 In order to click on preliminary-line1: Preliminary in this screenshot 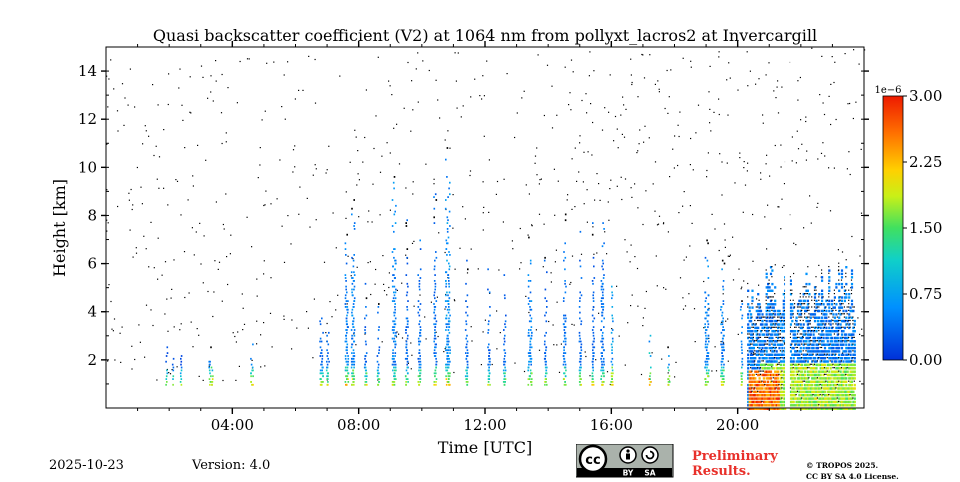, I will do `click(735, 456)`.